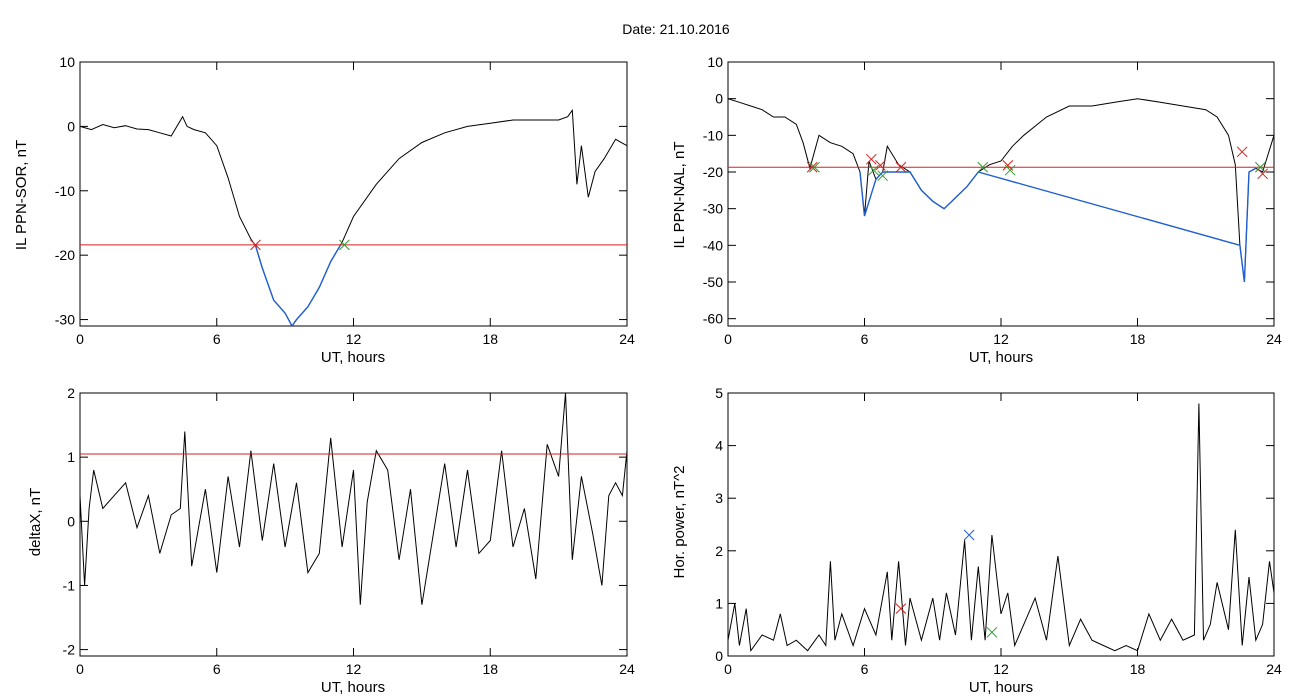 This screenshot has width=1300, height=700. I want to click on y-axis-label: Hor. power, nT^2, so click(679, 522).